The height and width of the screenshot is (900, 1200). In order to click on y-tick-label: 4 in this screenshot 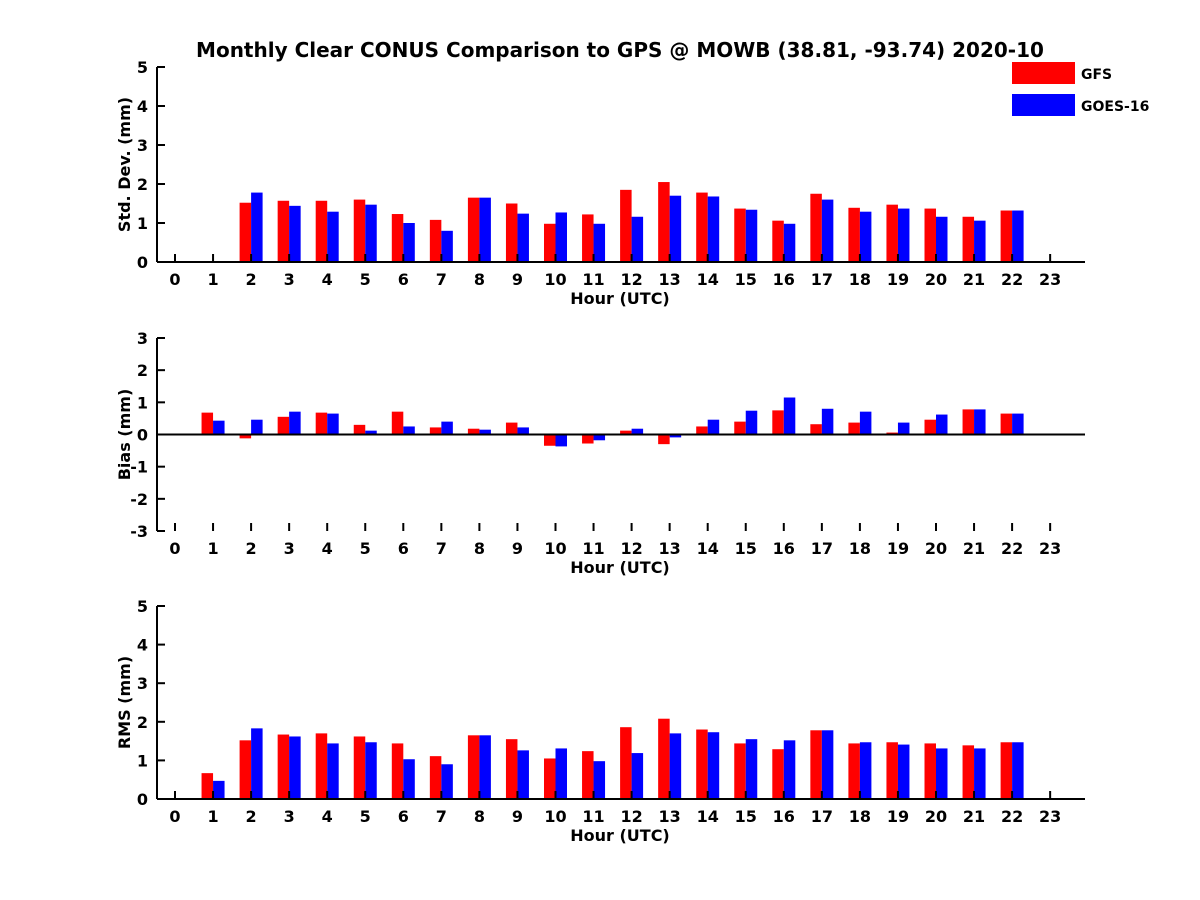, I will do `click(142, 645)`.